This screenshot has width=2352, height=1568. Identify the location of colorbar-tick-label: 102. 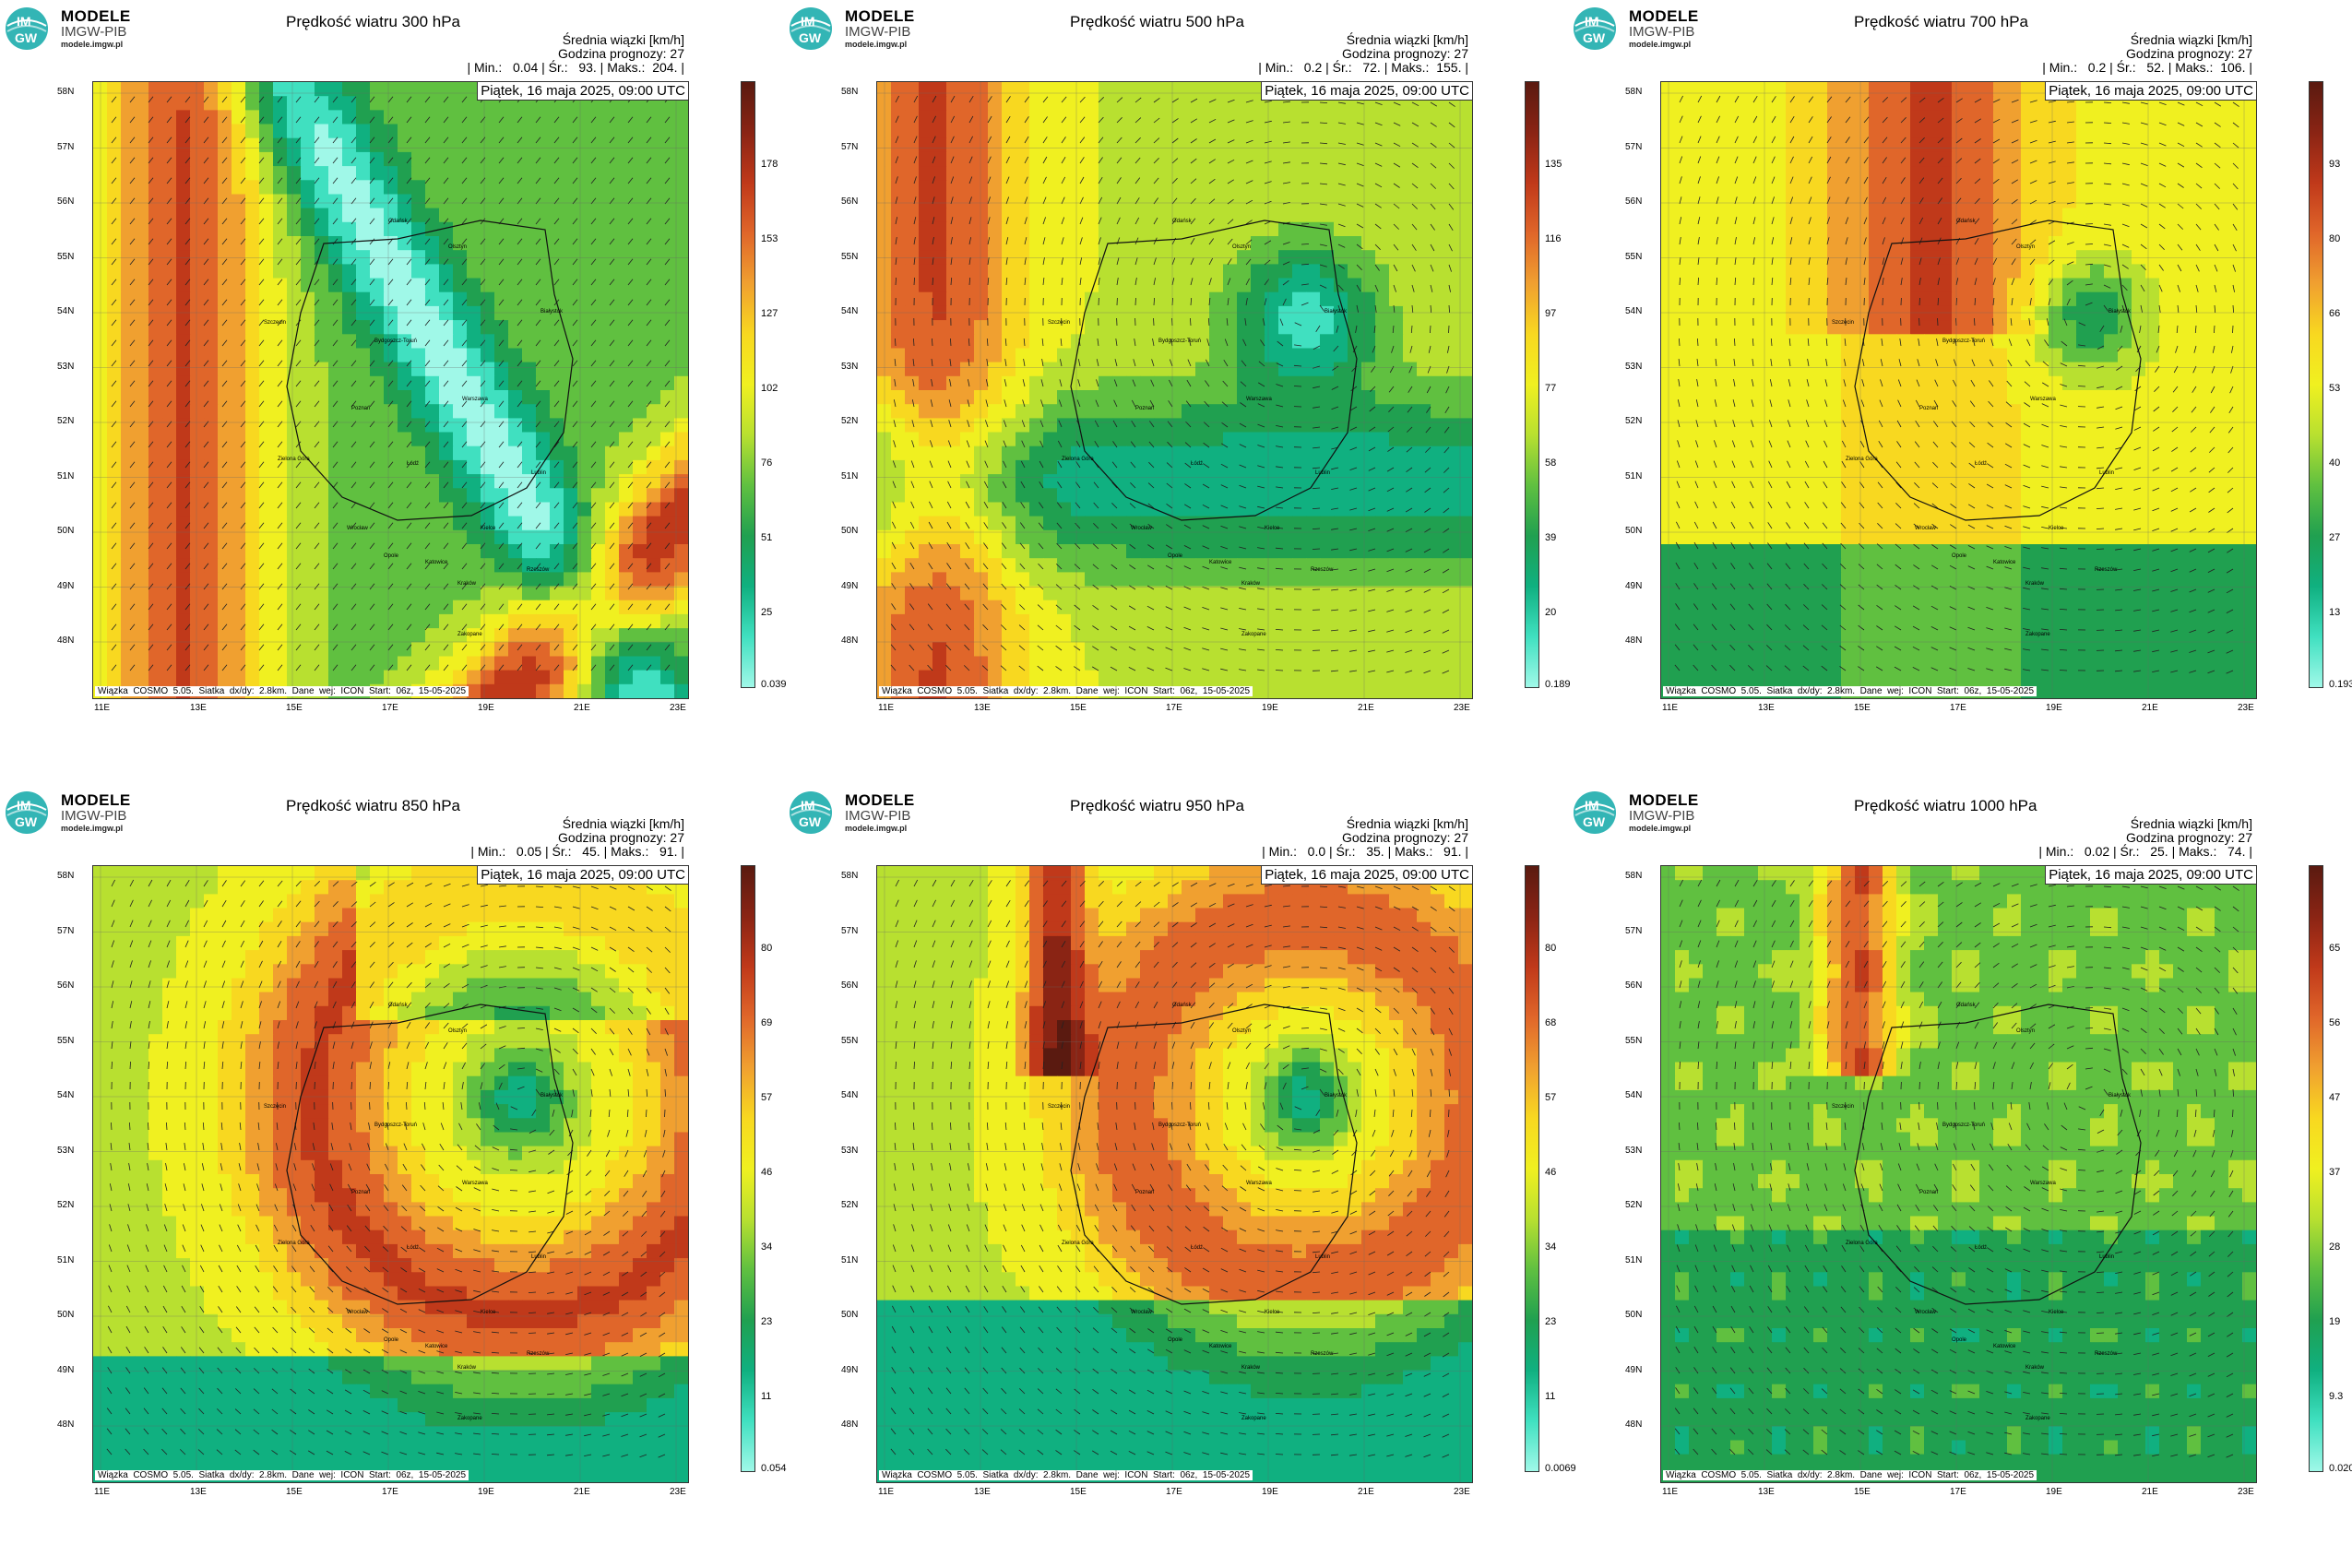
(769, 388).